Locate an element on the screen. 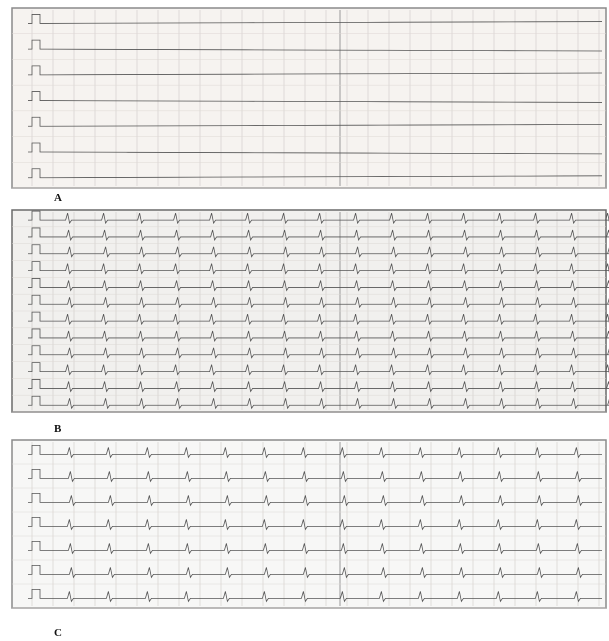  panel-label: B is located at coordinates (58, 429).